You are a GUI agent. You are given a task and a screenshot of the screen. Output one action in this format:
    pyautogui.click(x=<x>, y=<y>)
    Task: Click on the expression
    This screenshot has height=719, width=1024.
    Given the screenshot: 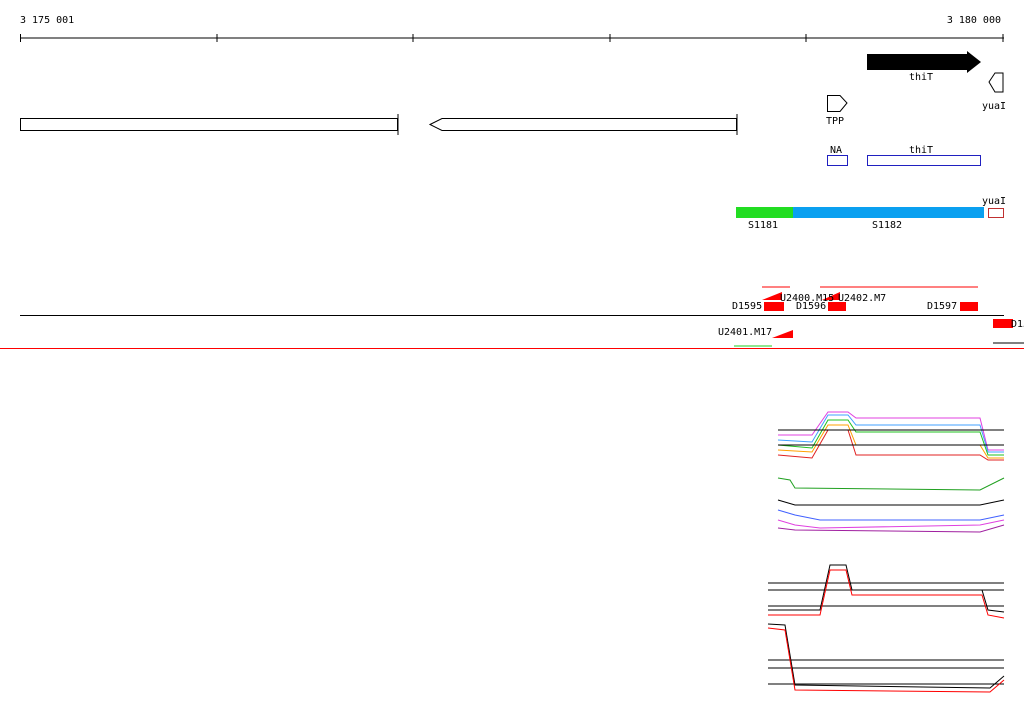 What is the action you would take?
    pyautogui.click(x=886, y=552)
    